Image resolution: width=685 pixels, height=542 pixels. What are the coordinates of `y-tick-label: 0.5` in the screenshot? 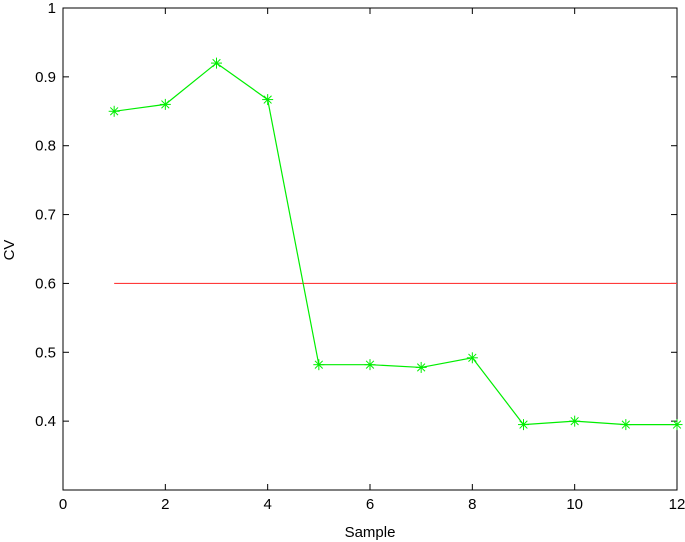 It's located at (45, 352).